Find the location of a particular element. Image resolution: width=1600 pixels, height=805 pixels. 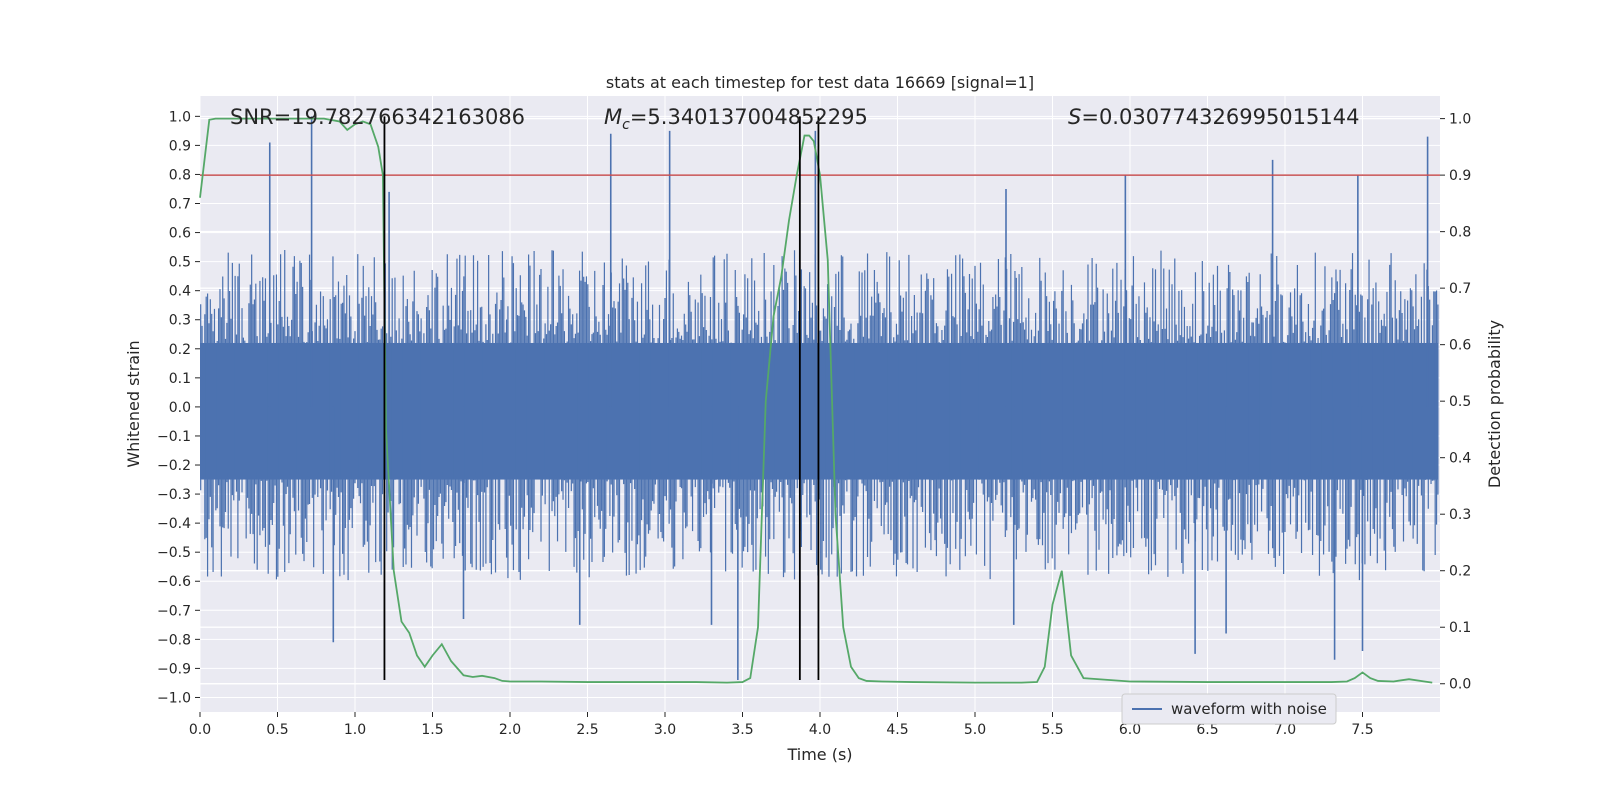

y-tick-label: −0.3 is located at coordinates (174, 495).